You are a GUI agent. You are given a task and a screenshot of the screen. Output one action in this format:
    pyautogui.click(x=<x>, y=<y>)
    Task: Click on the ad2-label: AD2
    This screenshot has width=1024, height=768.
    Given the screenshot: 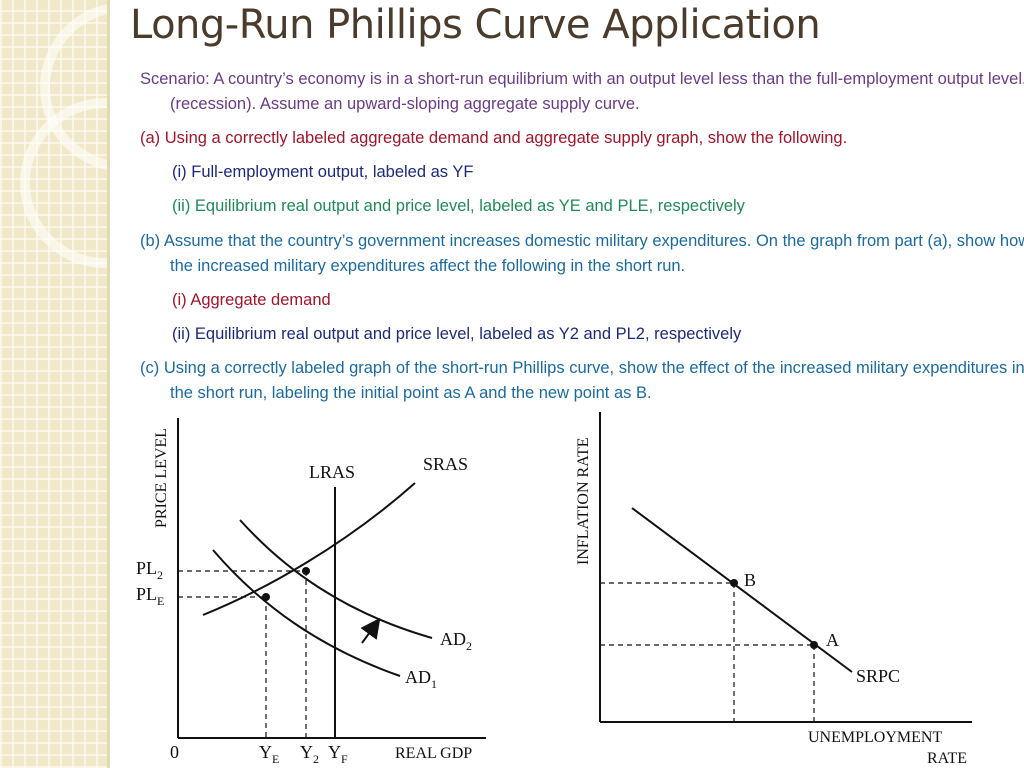 What is the action you would take?
    pyautogui.click(x=456, y=641)
    